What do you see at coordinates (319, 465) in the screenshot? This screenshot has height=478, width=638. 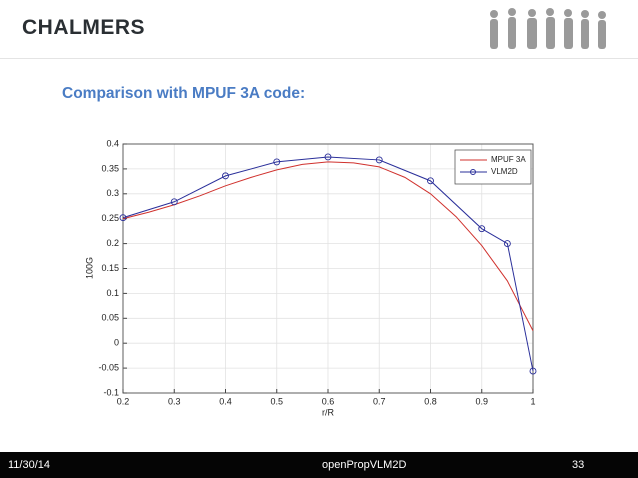 I see `footer: 11/30/14 openPropVLM2D 33` at bounding box center [319, 465].